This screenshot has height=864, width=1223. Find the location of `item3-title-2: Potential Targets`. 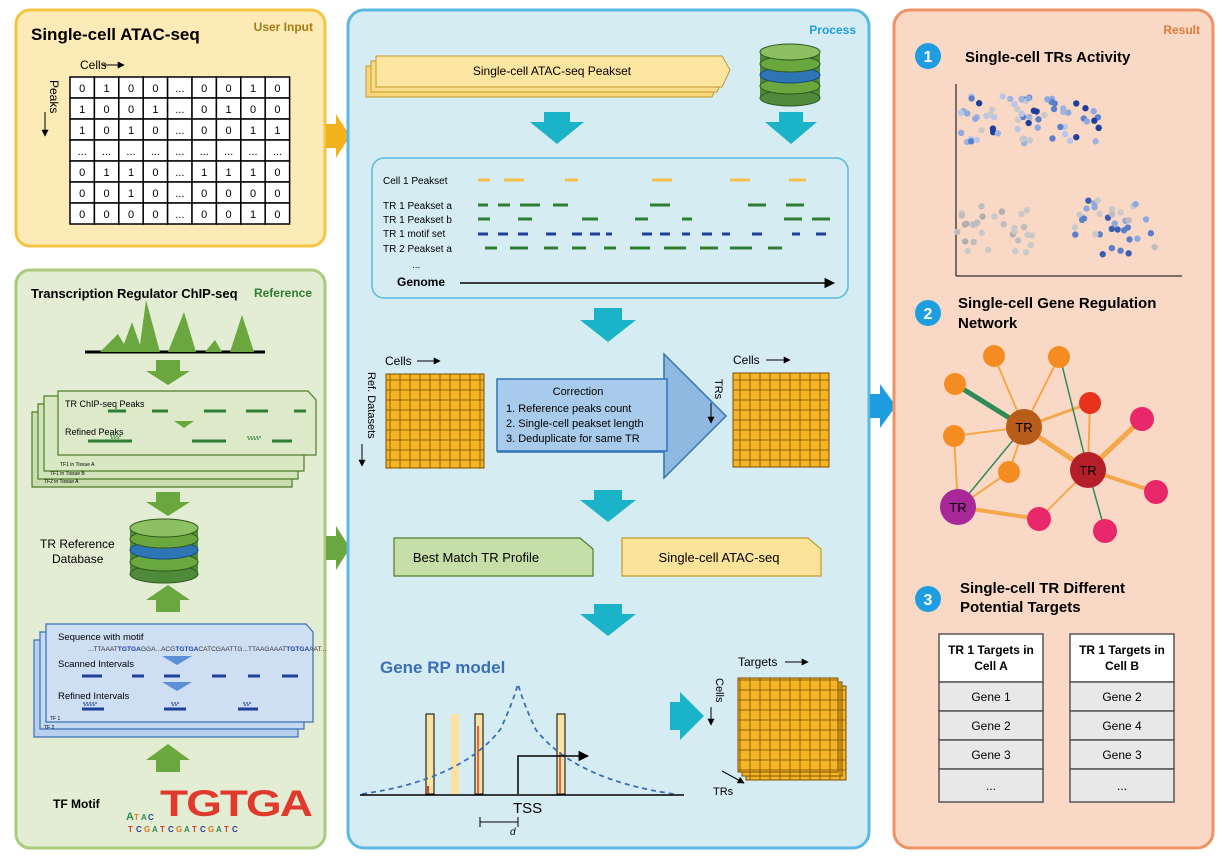

item3-title-2: Potential Targets is located at coordinates (1020, 607).